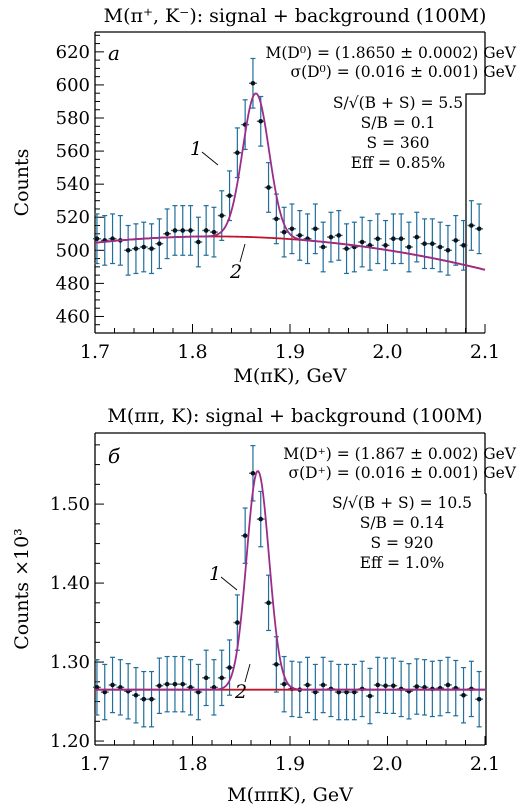 This screenshot has width=526, height=811. I want to click on x-axis-label: M(ππK), GeV, so click(290, 795).